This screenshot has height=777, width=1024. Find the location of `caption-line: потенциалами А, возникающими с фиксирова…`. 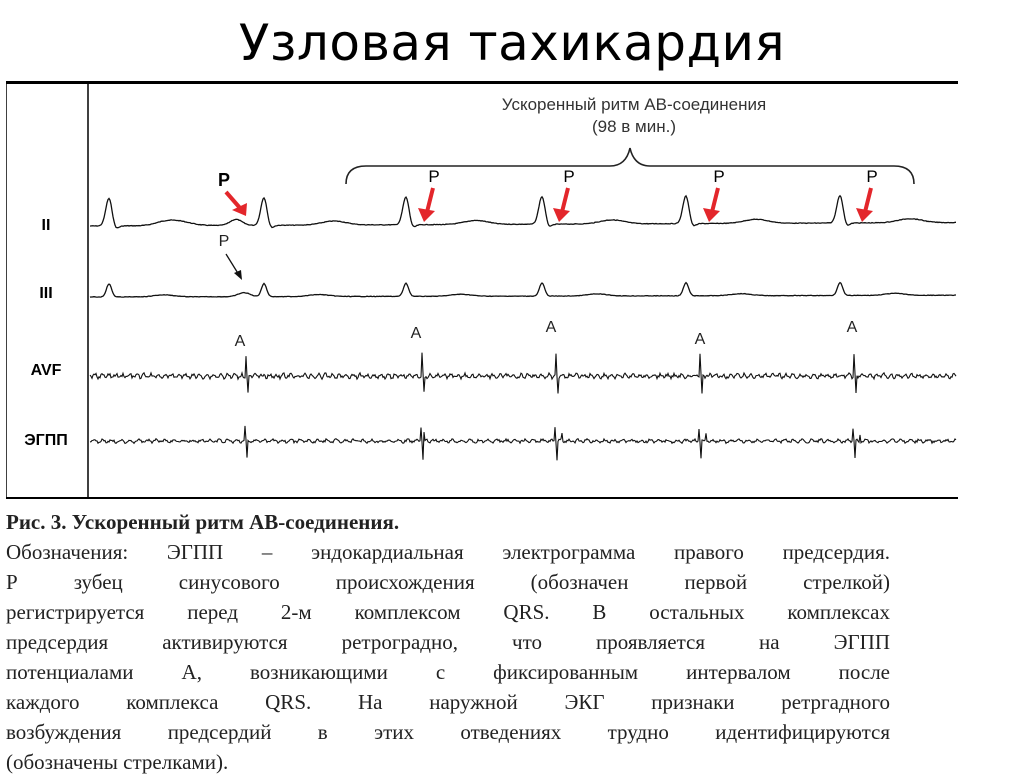

caption-line: потенциалами А, возникающими с фиксирова… is located at coordinates (448, 672).